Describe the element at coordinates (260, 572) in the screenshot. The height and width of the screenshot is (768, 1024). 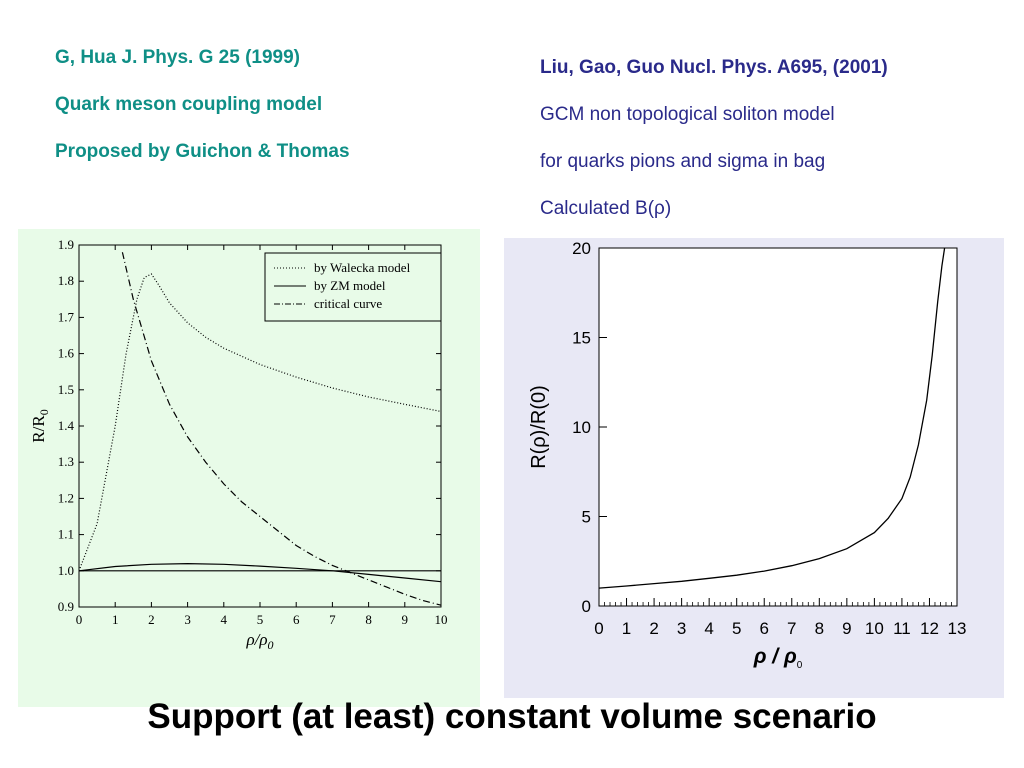
I see `left-series-zm-curve` at that location.